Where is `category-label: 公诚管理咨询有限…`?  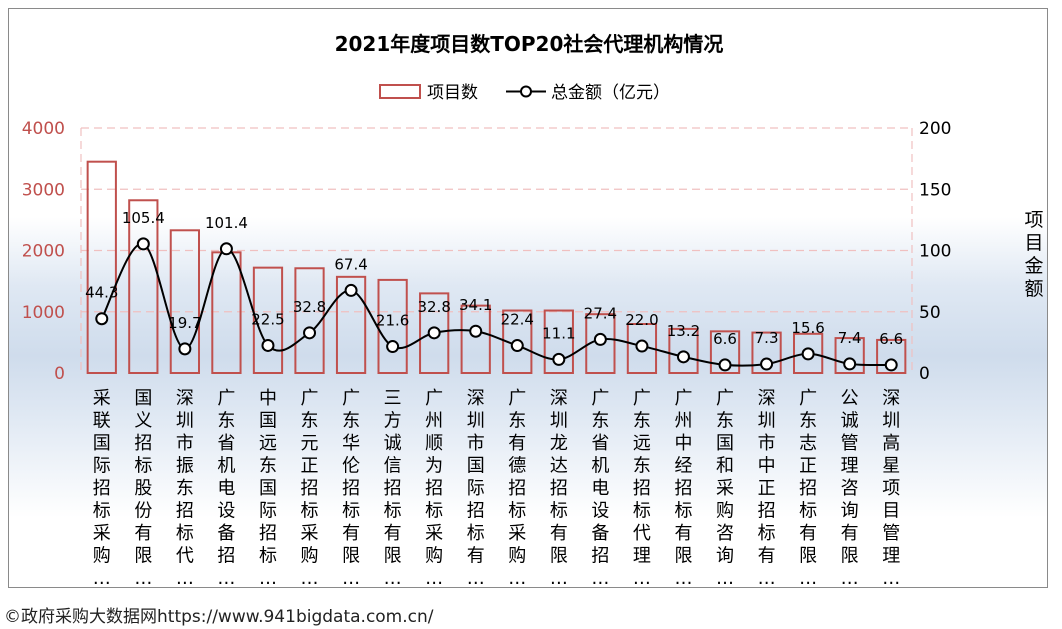
category-label: 公诚管理咨询有限… is located at coordinates (850, 488).